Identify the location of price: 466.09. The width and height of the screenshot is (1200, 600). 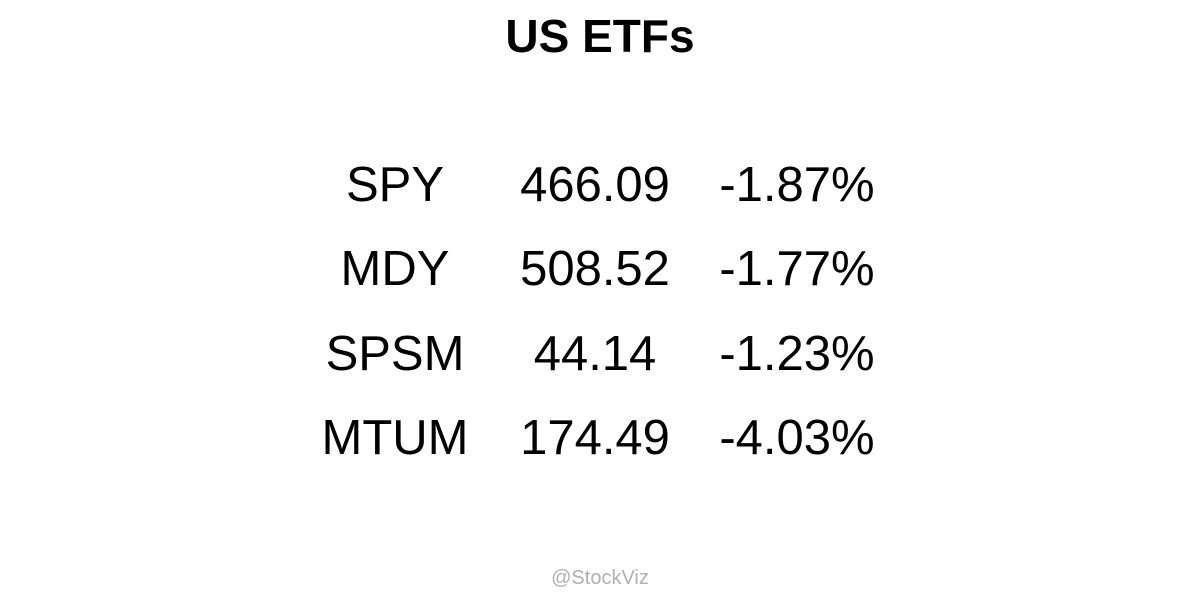
(595, 185).